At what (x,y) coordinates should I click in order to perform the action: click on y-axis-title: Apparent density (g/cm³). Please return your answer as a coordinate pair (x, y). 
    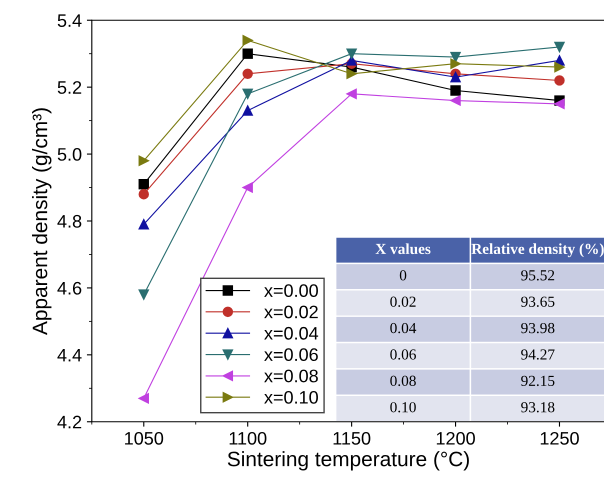
    Looking at the image, I should click on (42, 221).